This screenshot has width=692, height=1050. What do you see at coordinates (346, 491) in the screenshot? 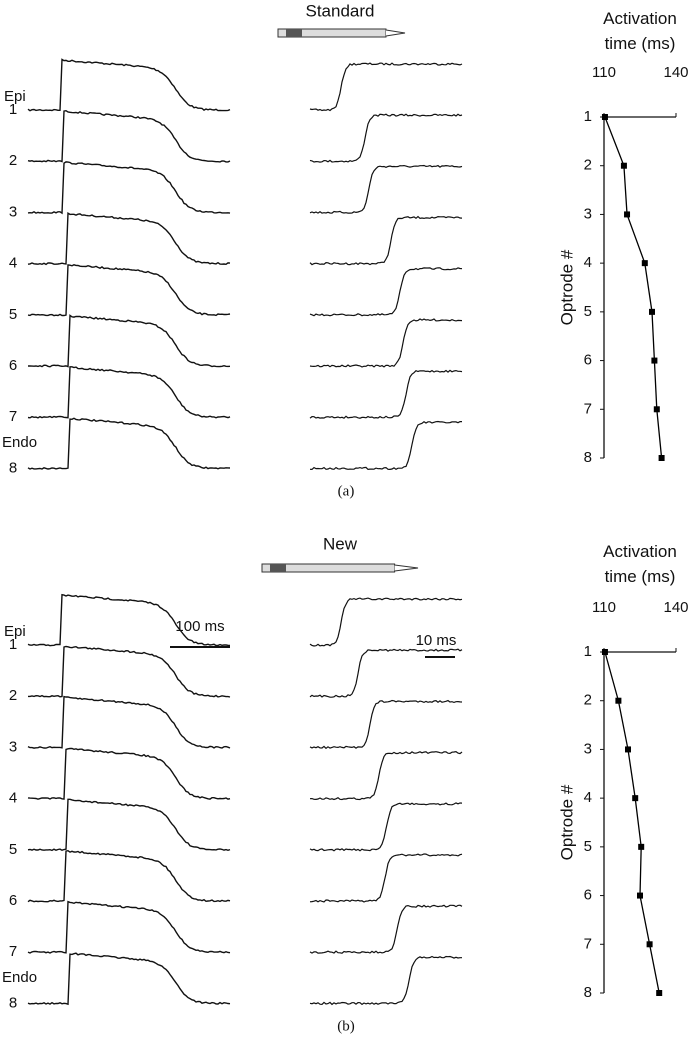
I see `caption: (a)` at bounding box center [346, 491].